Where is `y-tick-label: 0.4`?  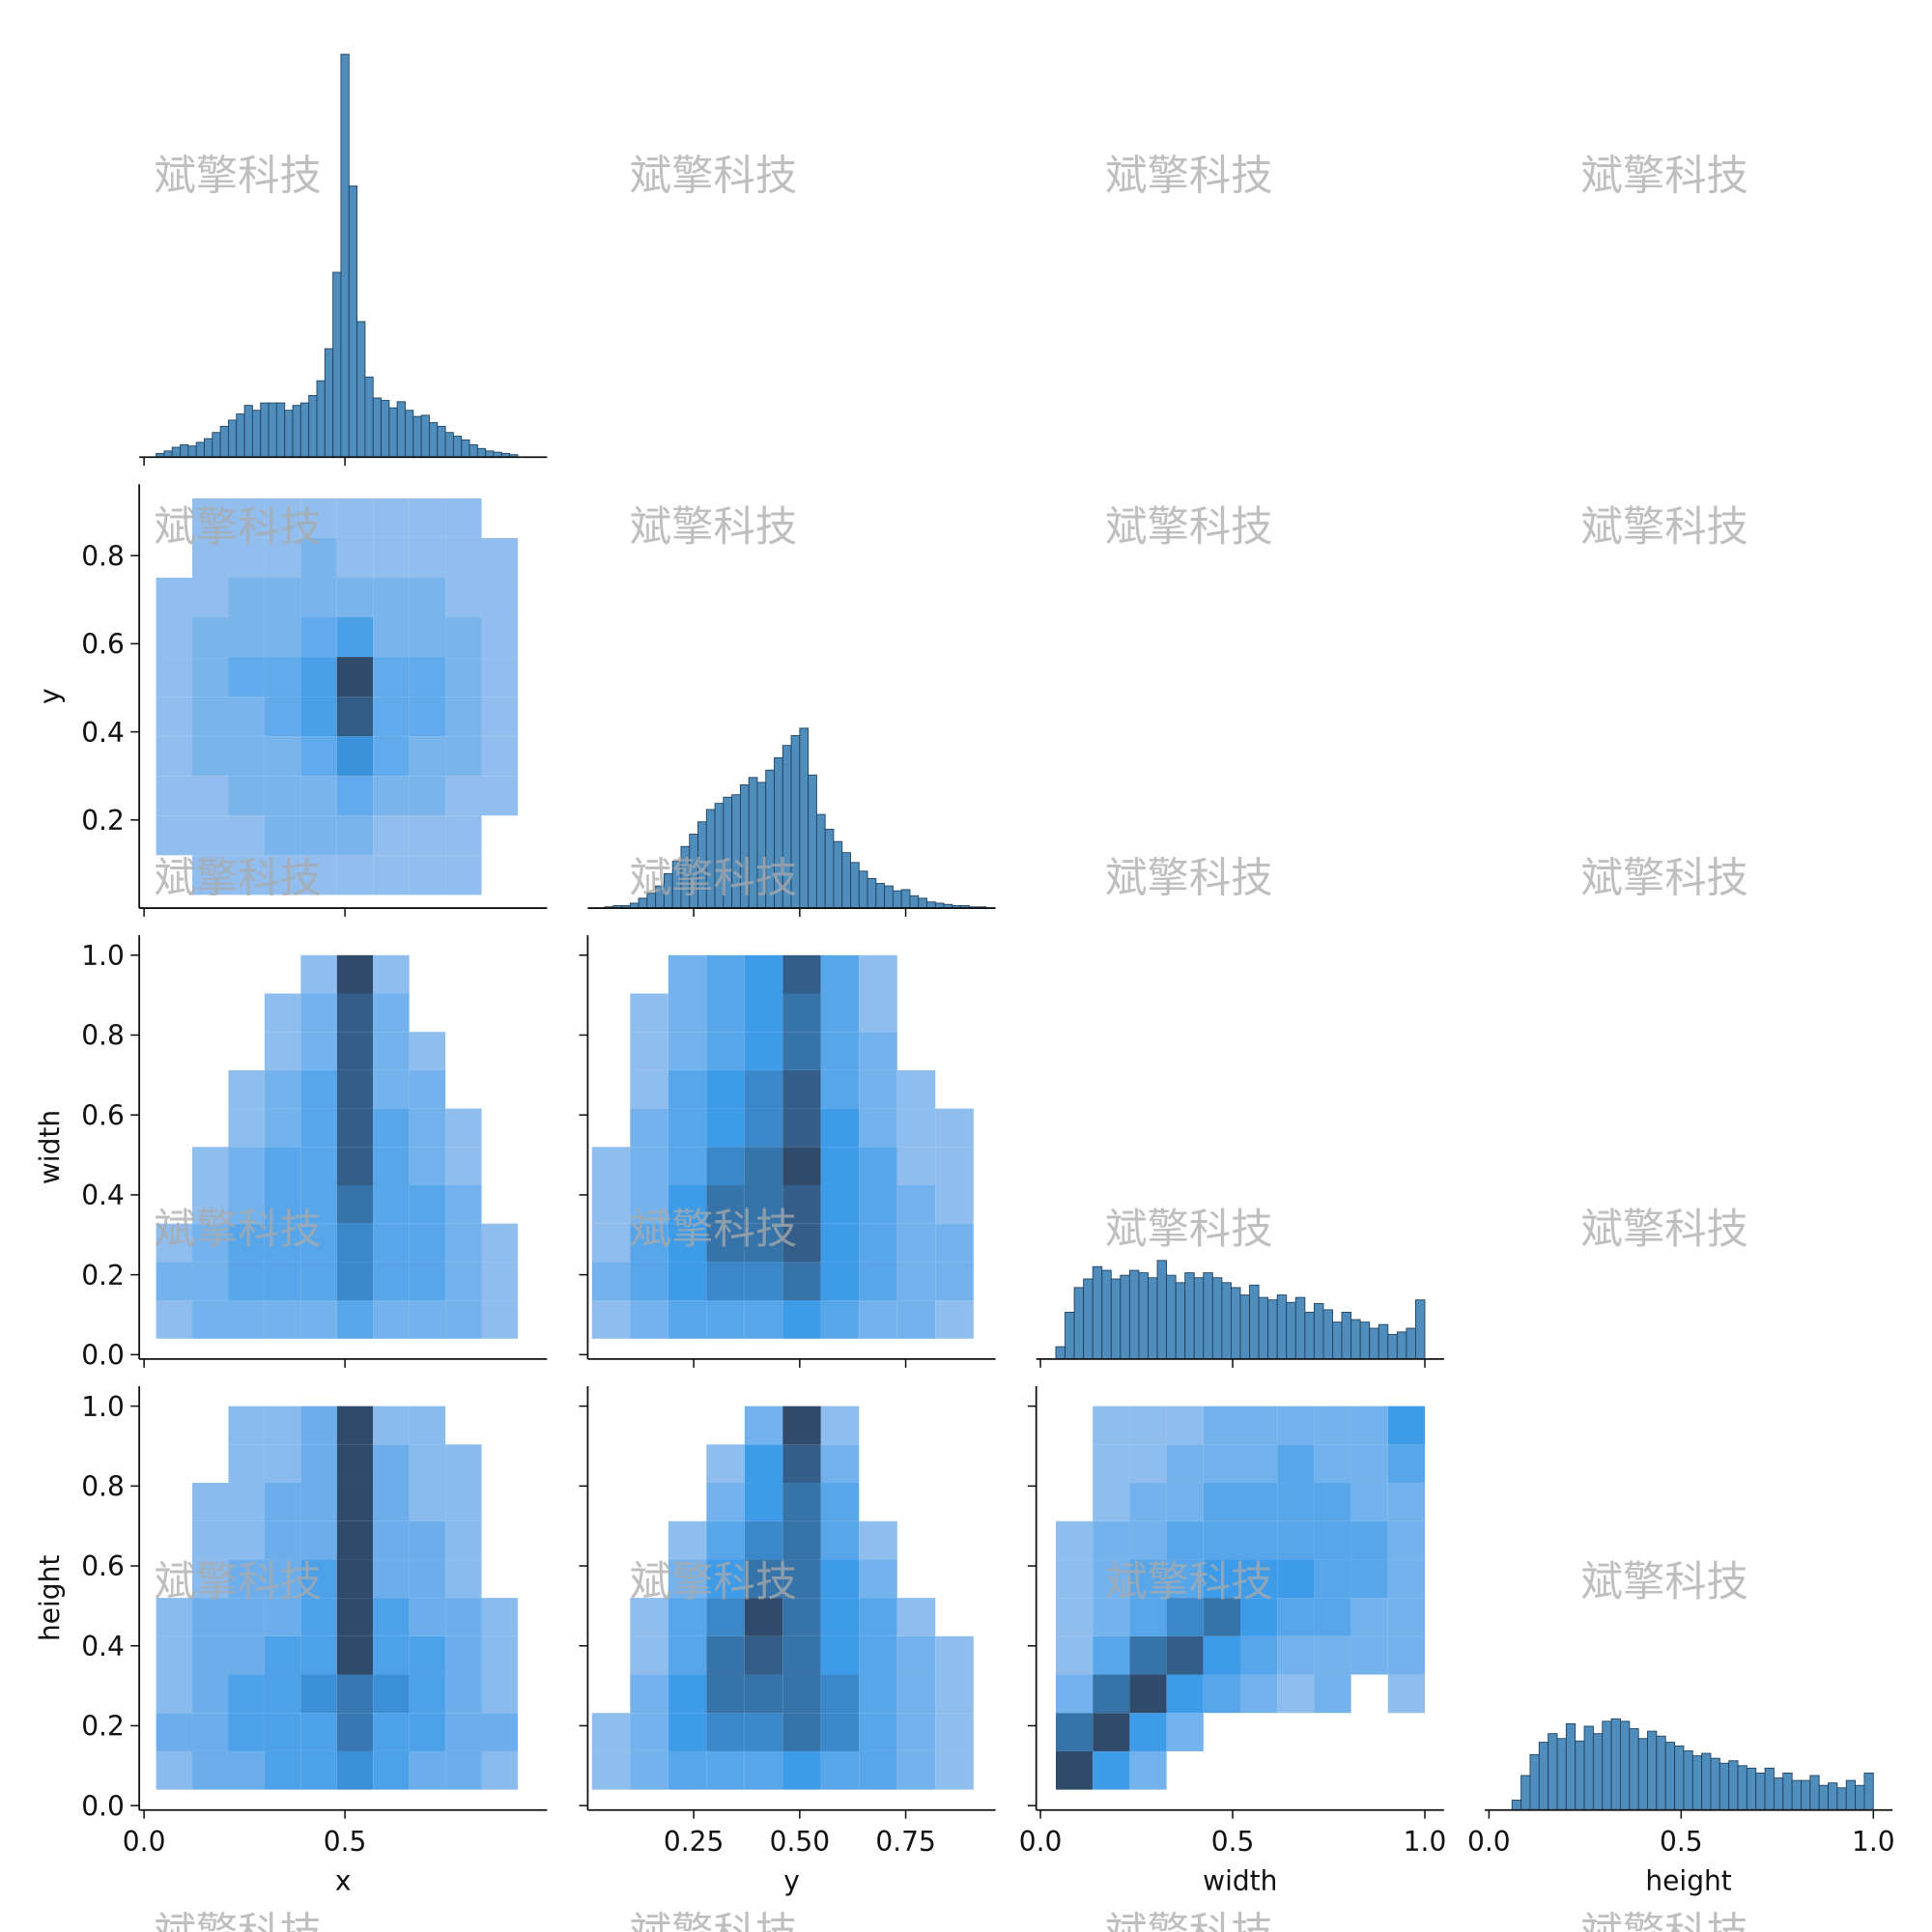
y-tick-label: 0.4 is located at coordinates (103, 1195).